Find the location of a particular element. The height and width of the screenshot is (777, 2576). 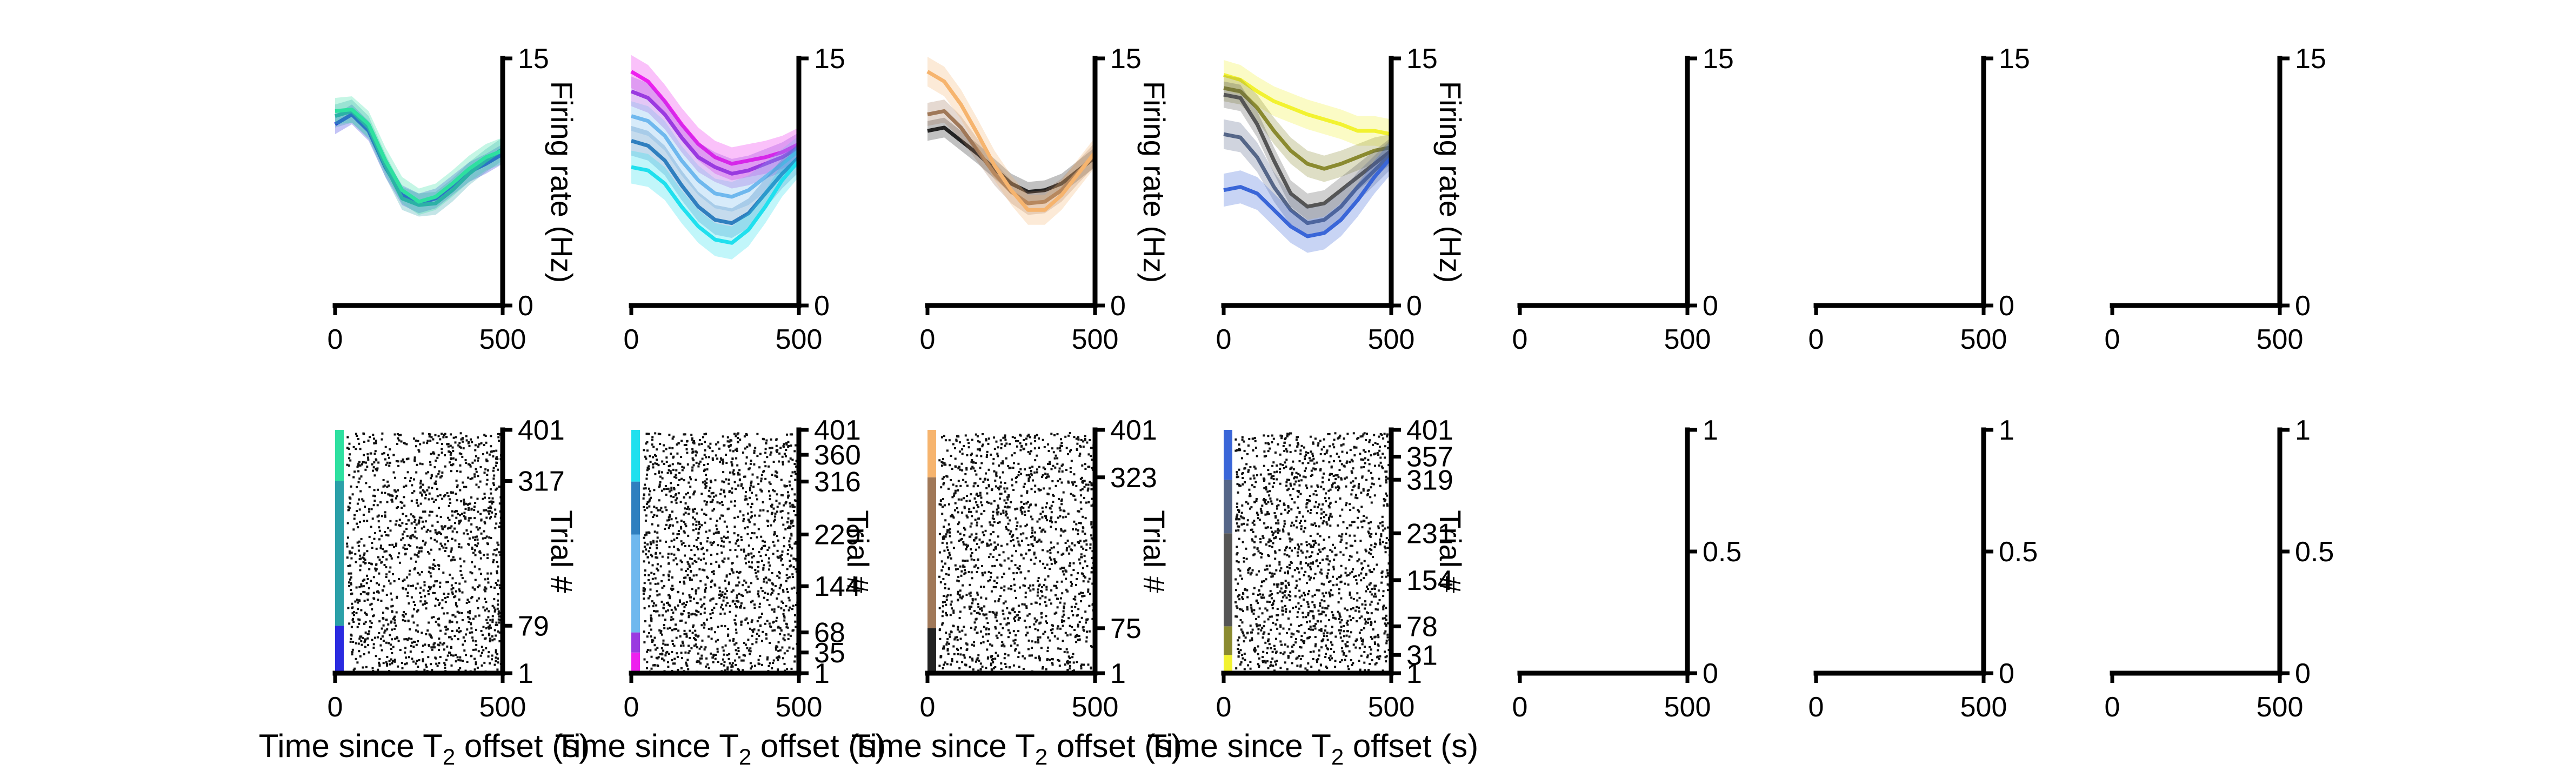

y-tick-label: 1 is located at coordinates (526, 674).